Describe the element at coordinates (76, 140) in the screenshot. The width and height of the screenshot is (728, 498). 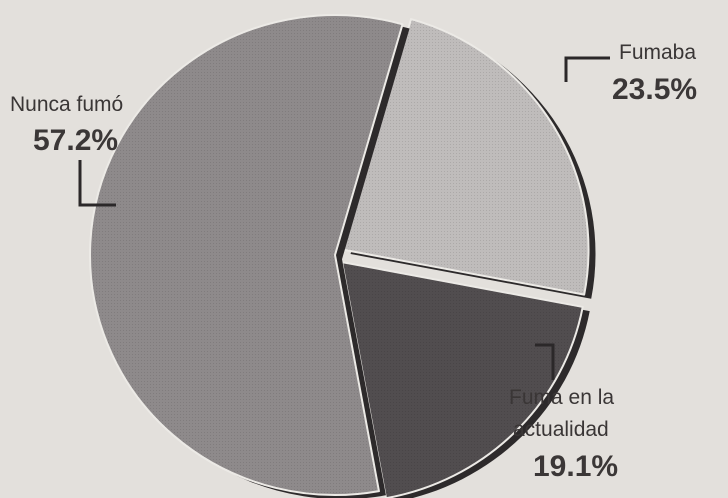
I see `label-nunca-fumo-value: 57.2%` at that location.